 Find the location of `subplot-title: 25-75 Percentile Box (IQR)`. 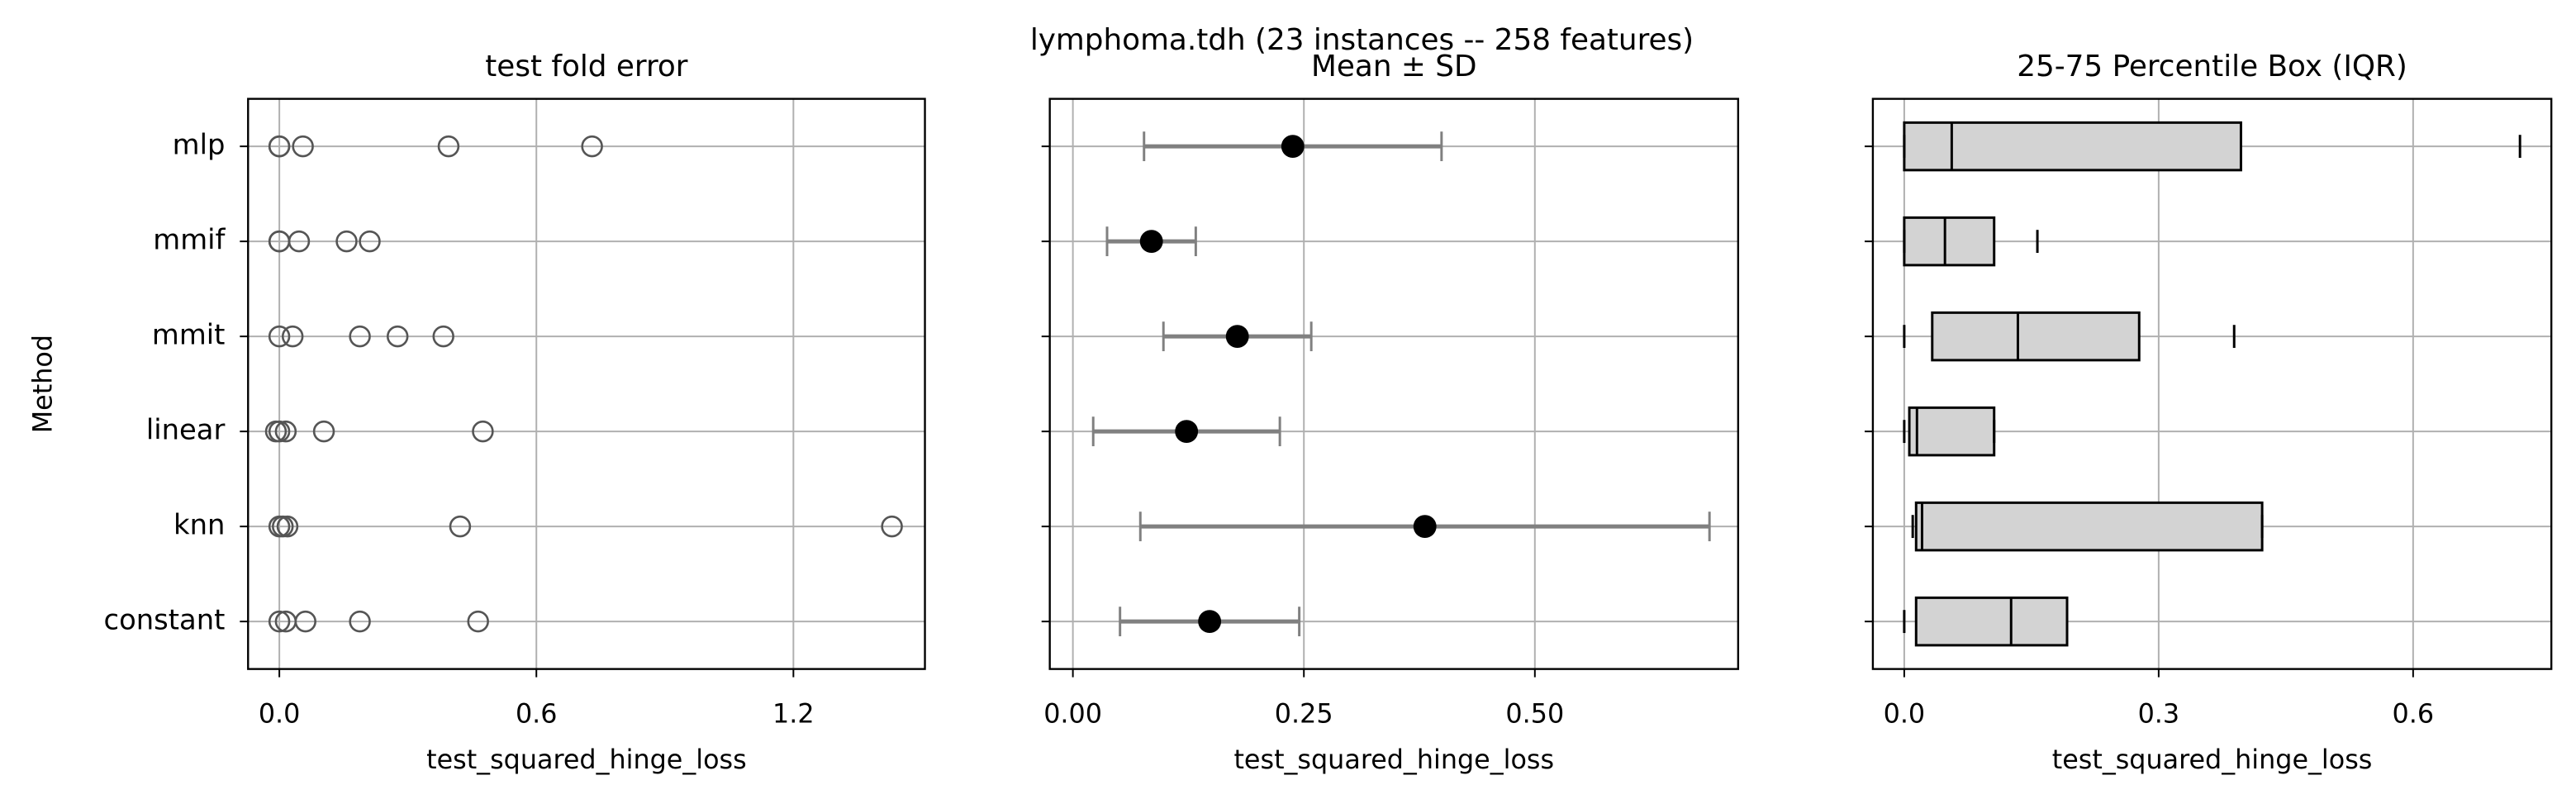

subplot-title: 25-75 Percentile Box (IQR) is located at coordinates (2212, 66).